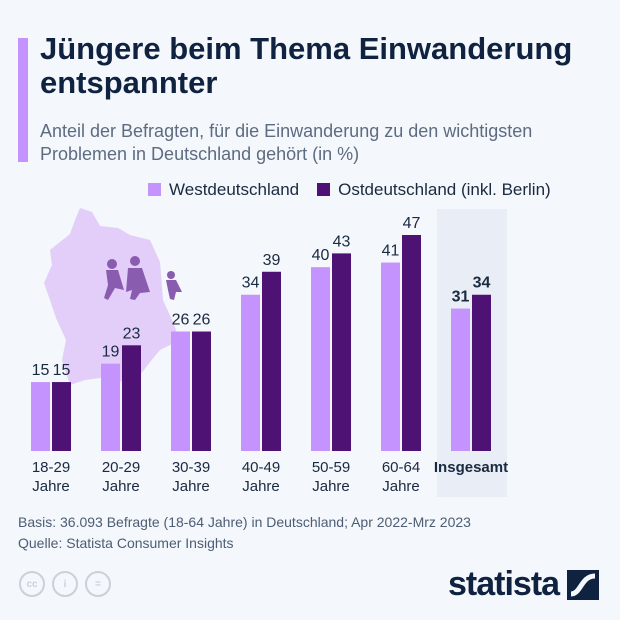  Describe the element at coordinates (324, 189) in the screenshot. I see `legend-swatch-east` at that location.